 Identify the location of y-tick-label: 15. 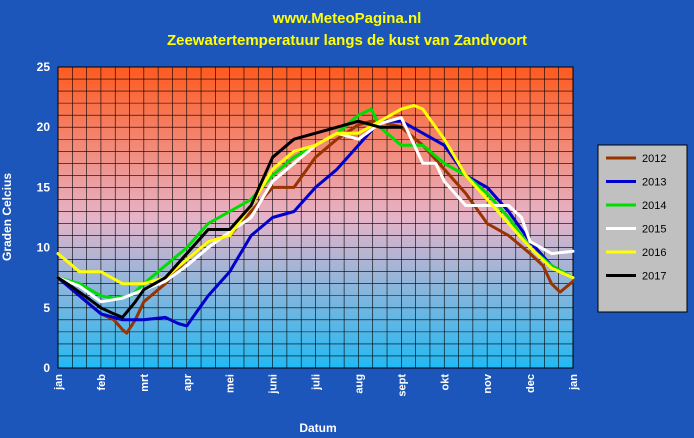
(44, 187).